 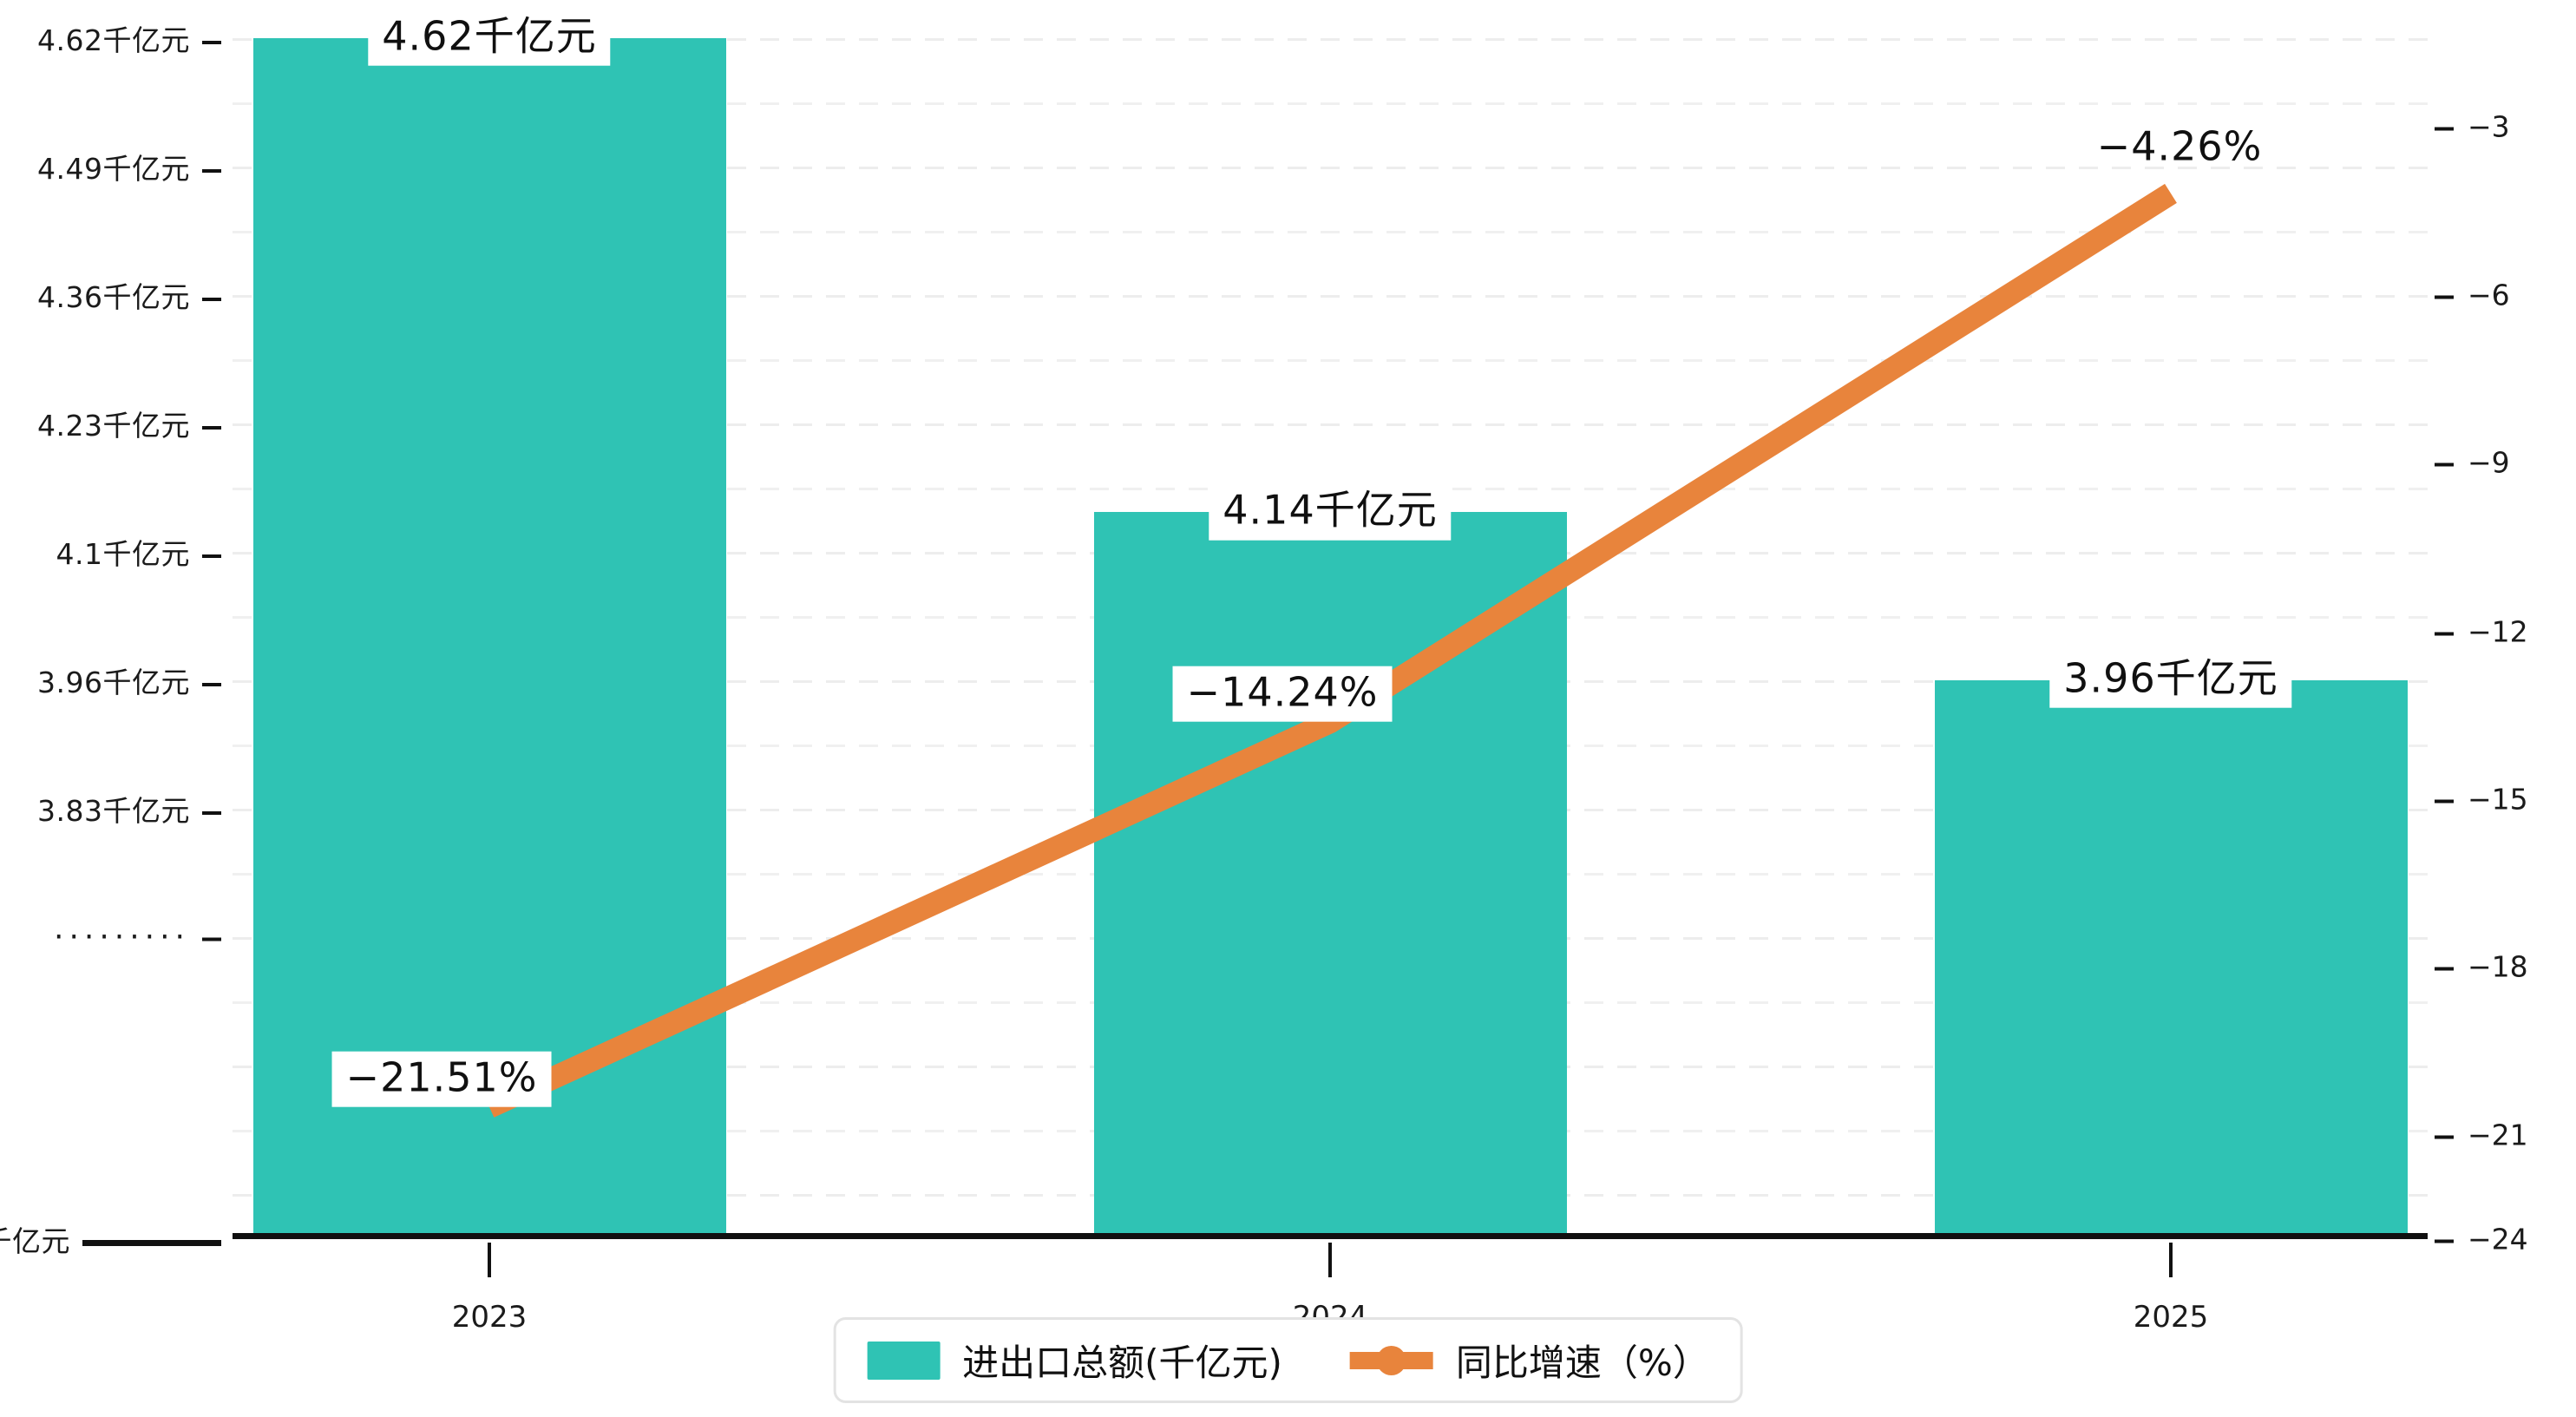 What do you see at coordinates (129, 809) in the screenshot?
I see `y-axis-left-tick-label: 3.83千亿元` at bounding box center [129, 809].